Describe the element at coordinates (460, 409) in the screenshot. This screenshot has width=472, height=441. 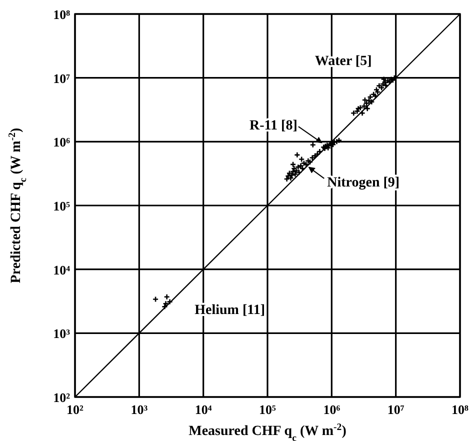
I see `x-tick-label: 10⁸` at that location.